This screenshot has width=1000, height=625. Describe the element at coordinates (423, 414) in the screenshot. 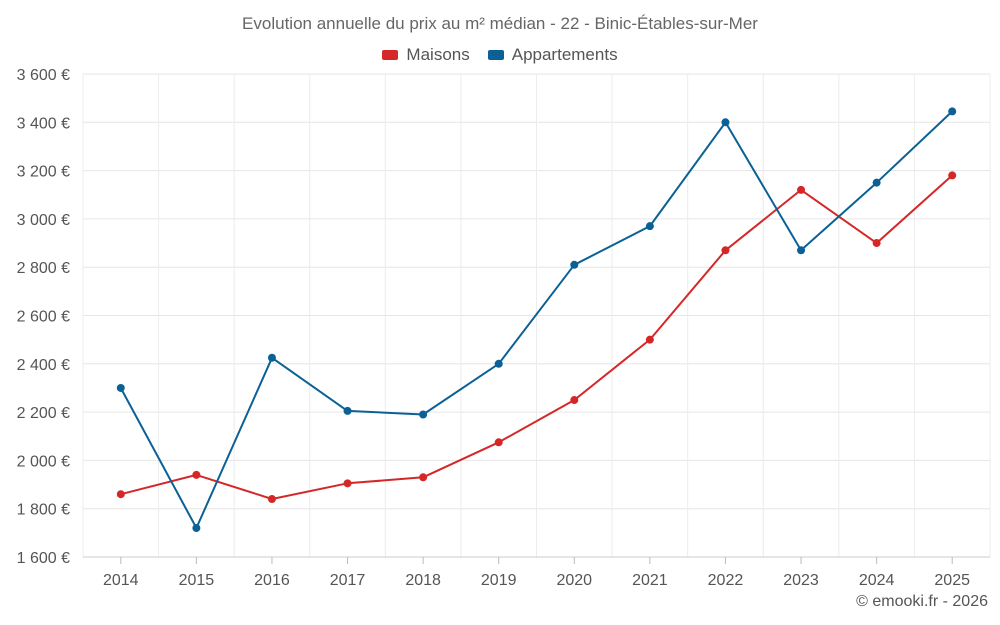

I see `data-point-appartements-2018` at that location.